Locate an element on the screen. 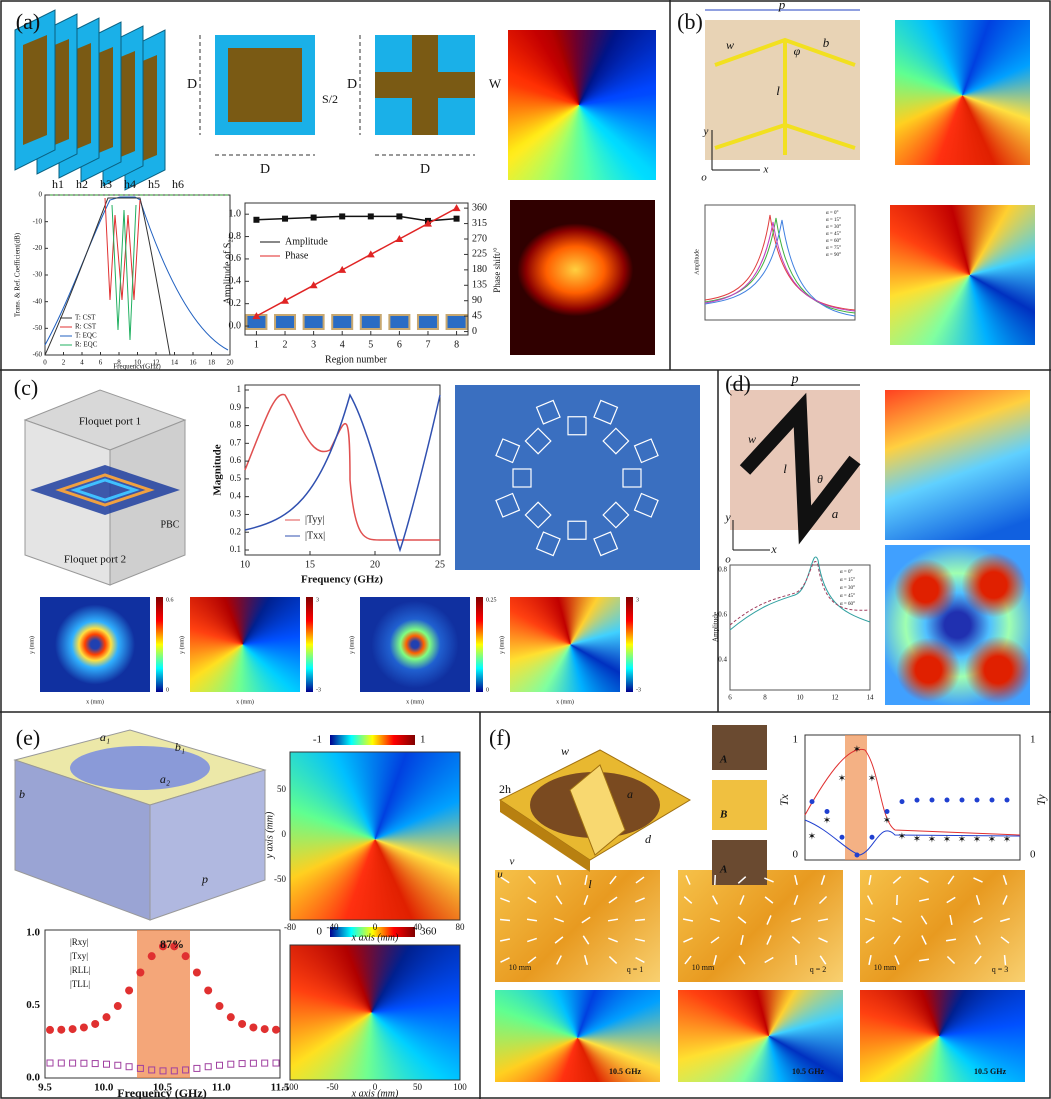  label: 1 is located at coordinates (1033, 740).